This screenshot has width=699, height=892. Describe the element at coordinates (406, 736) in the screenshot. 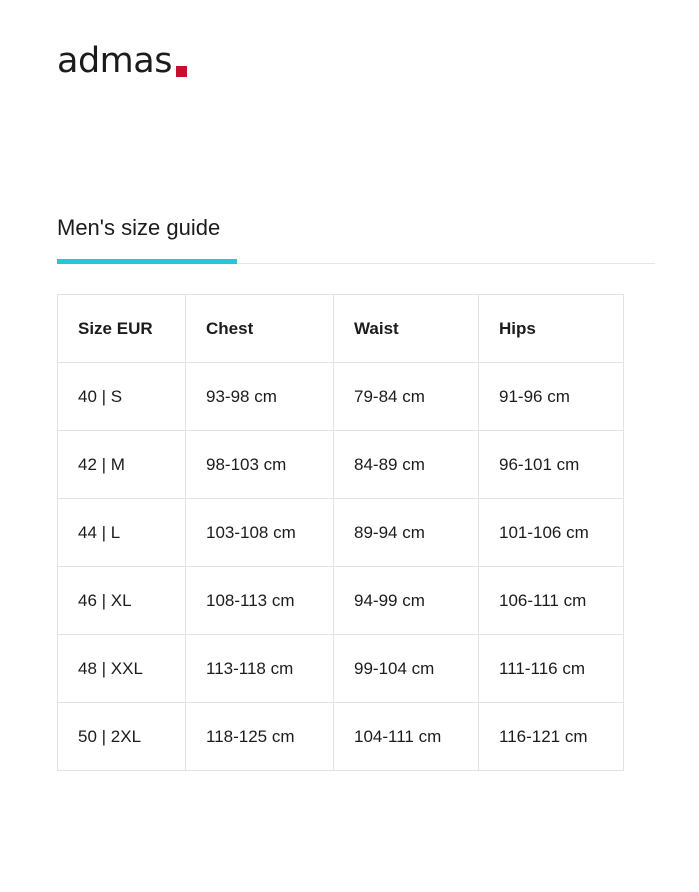

I see `cell-waist: 104-111 cm` at that location.